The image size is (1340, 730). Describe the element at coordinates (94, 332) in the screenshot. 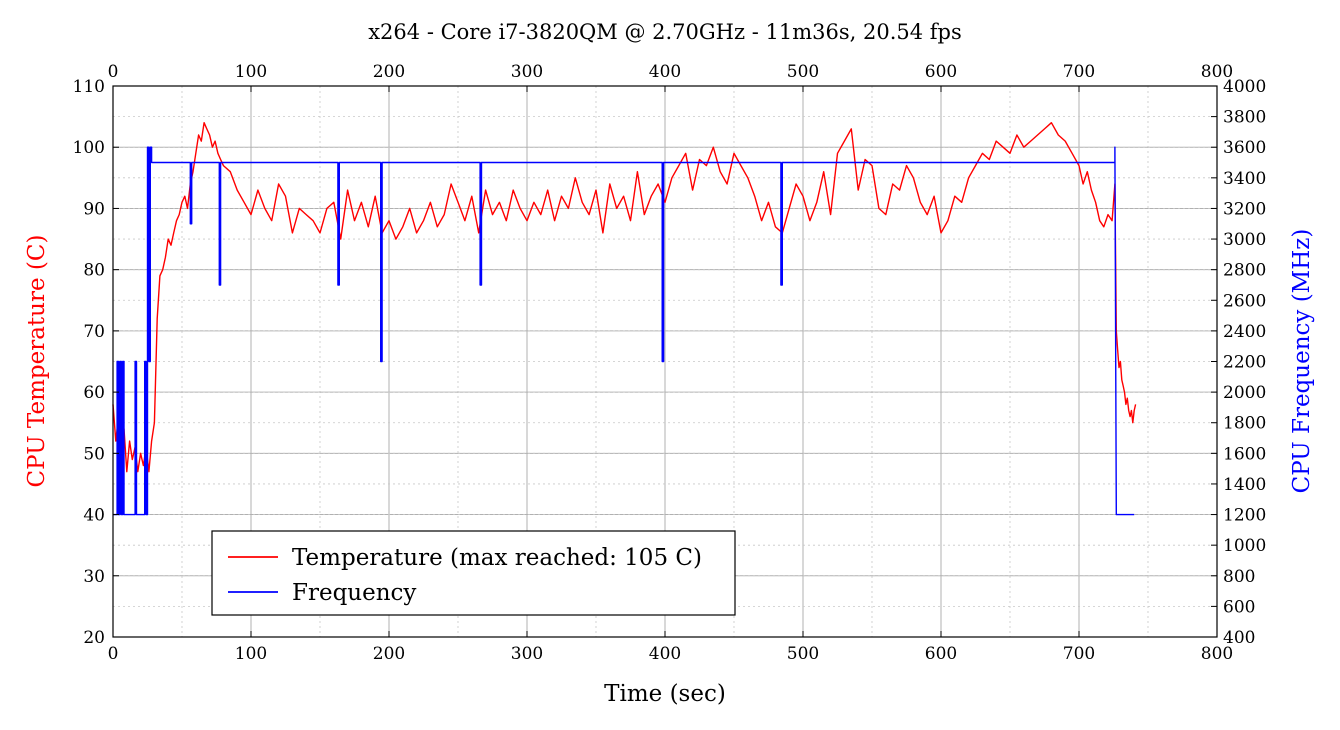

I see `y-left-tick-label: 70` at that location.